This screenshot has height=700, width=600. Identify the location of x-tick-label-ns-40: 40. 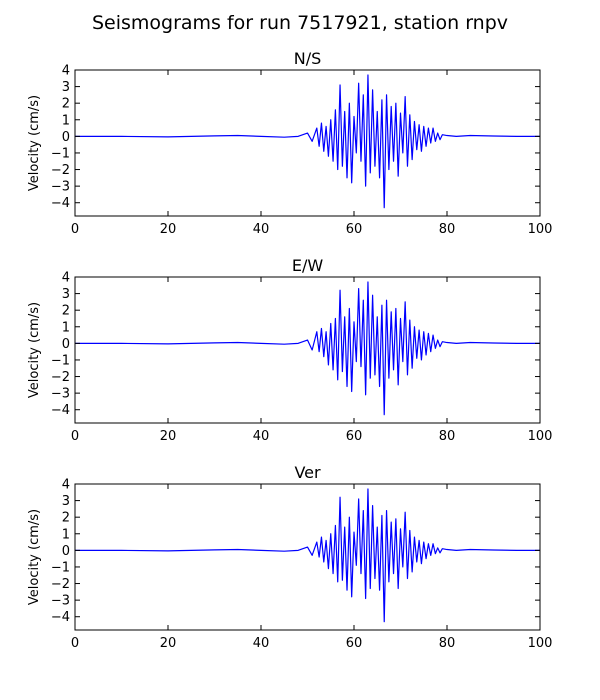
(261, 229).